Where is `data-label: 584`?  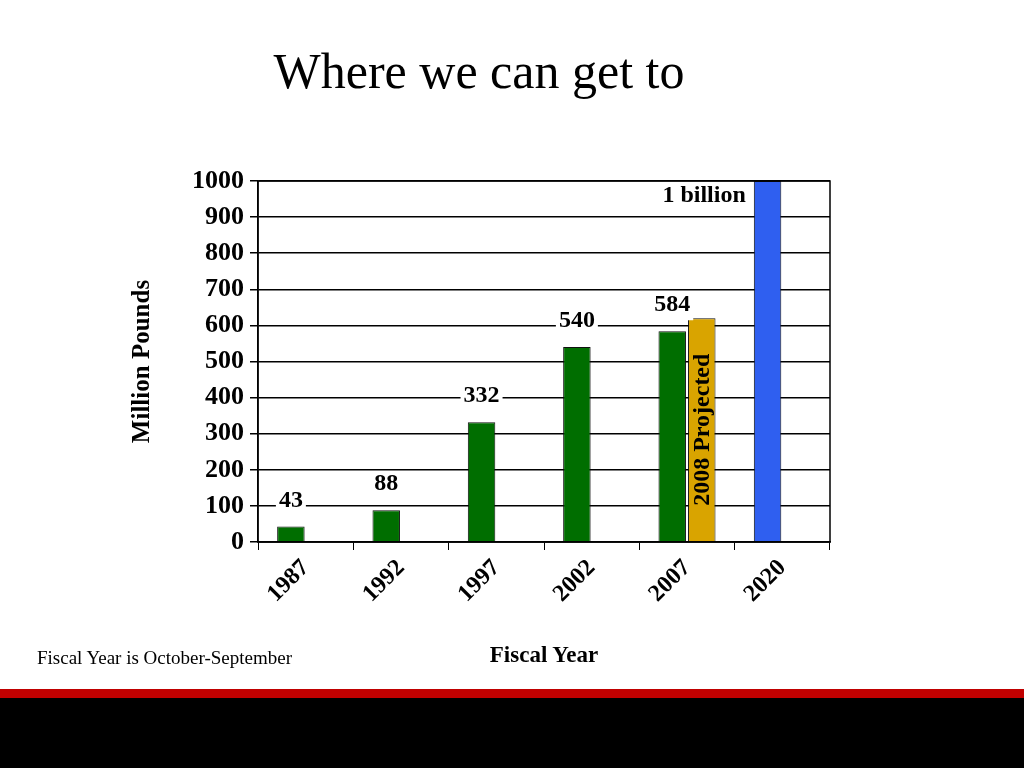 data-label: 584 is located at coordinates (672, 303).